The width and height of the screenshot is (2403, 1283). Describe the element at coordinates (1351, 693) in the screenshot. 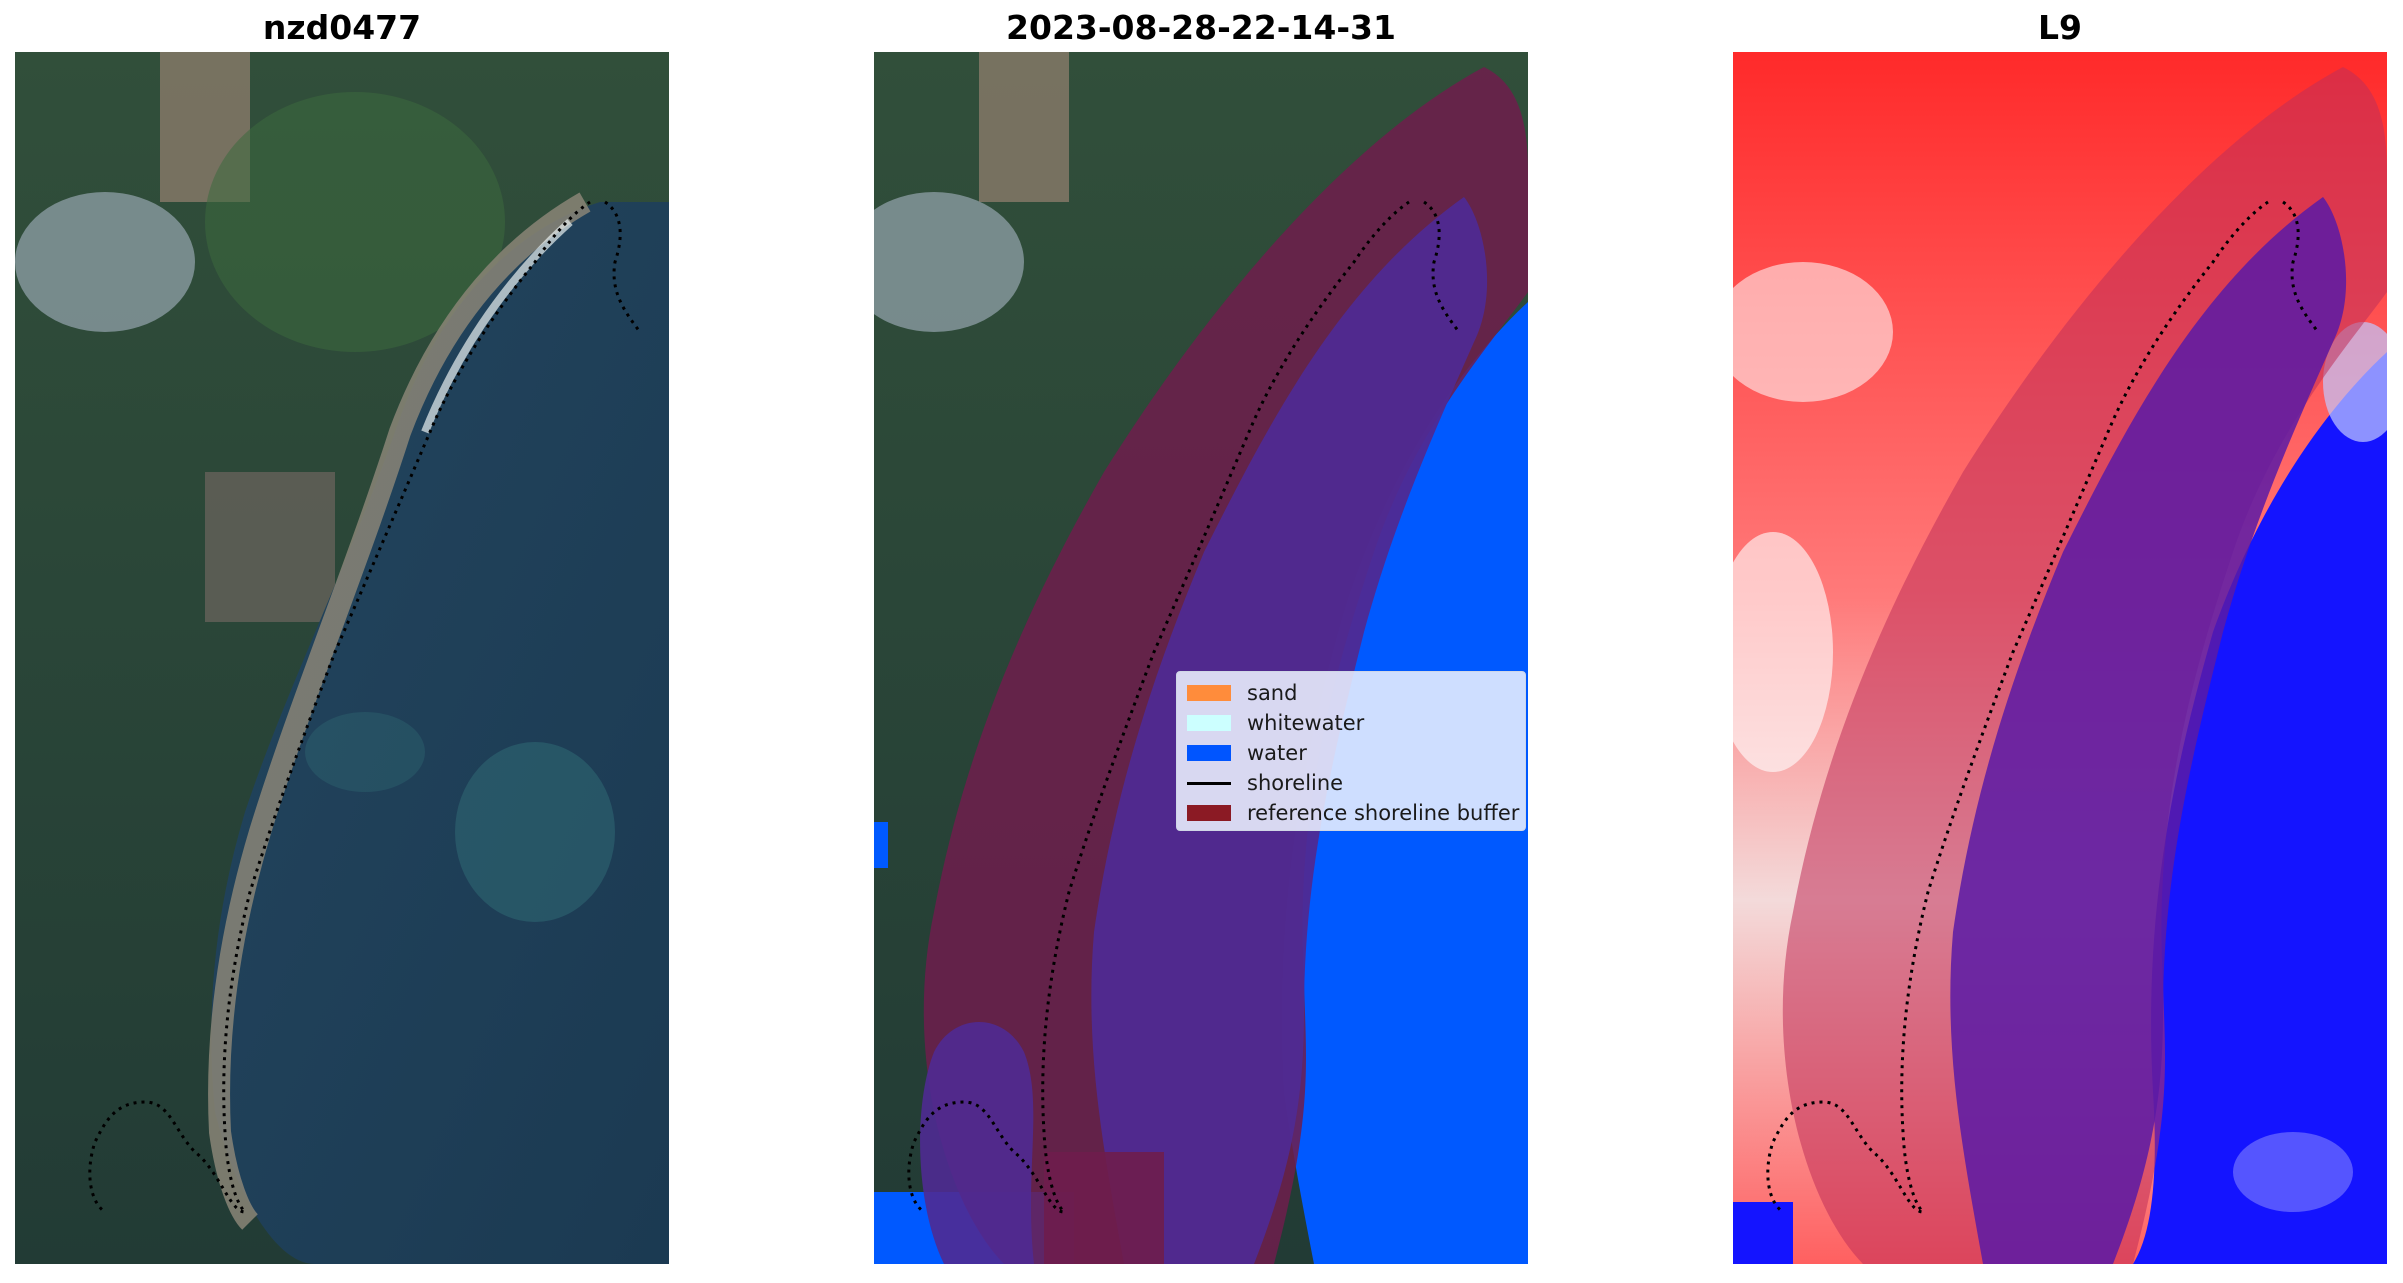

I see `legend-item-sand: sand` at that location.